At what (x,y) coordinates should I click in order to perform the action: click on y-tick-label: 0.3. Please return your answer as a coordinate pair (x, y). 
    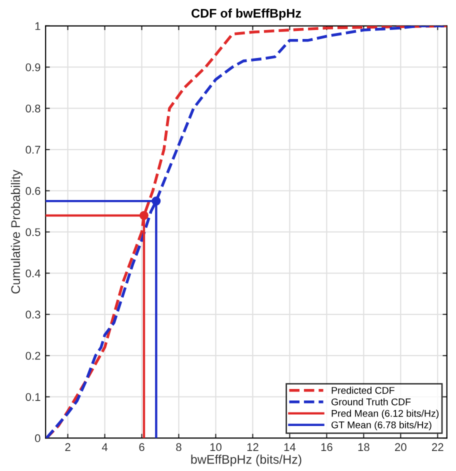
    Looking at the image, I should click on (33, 314).